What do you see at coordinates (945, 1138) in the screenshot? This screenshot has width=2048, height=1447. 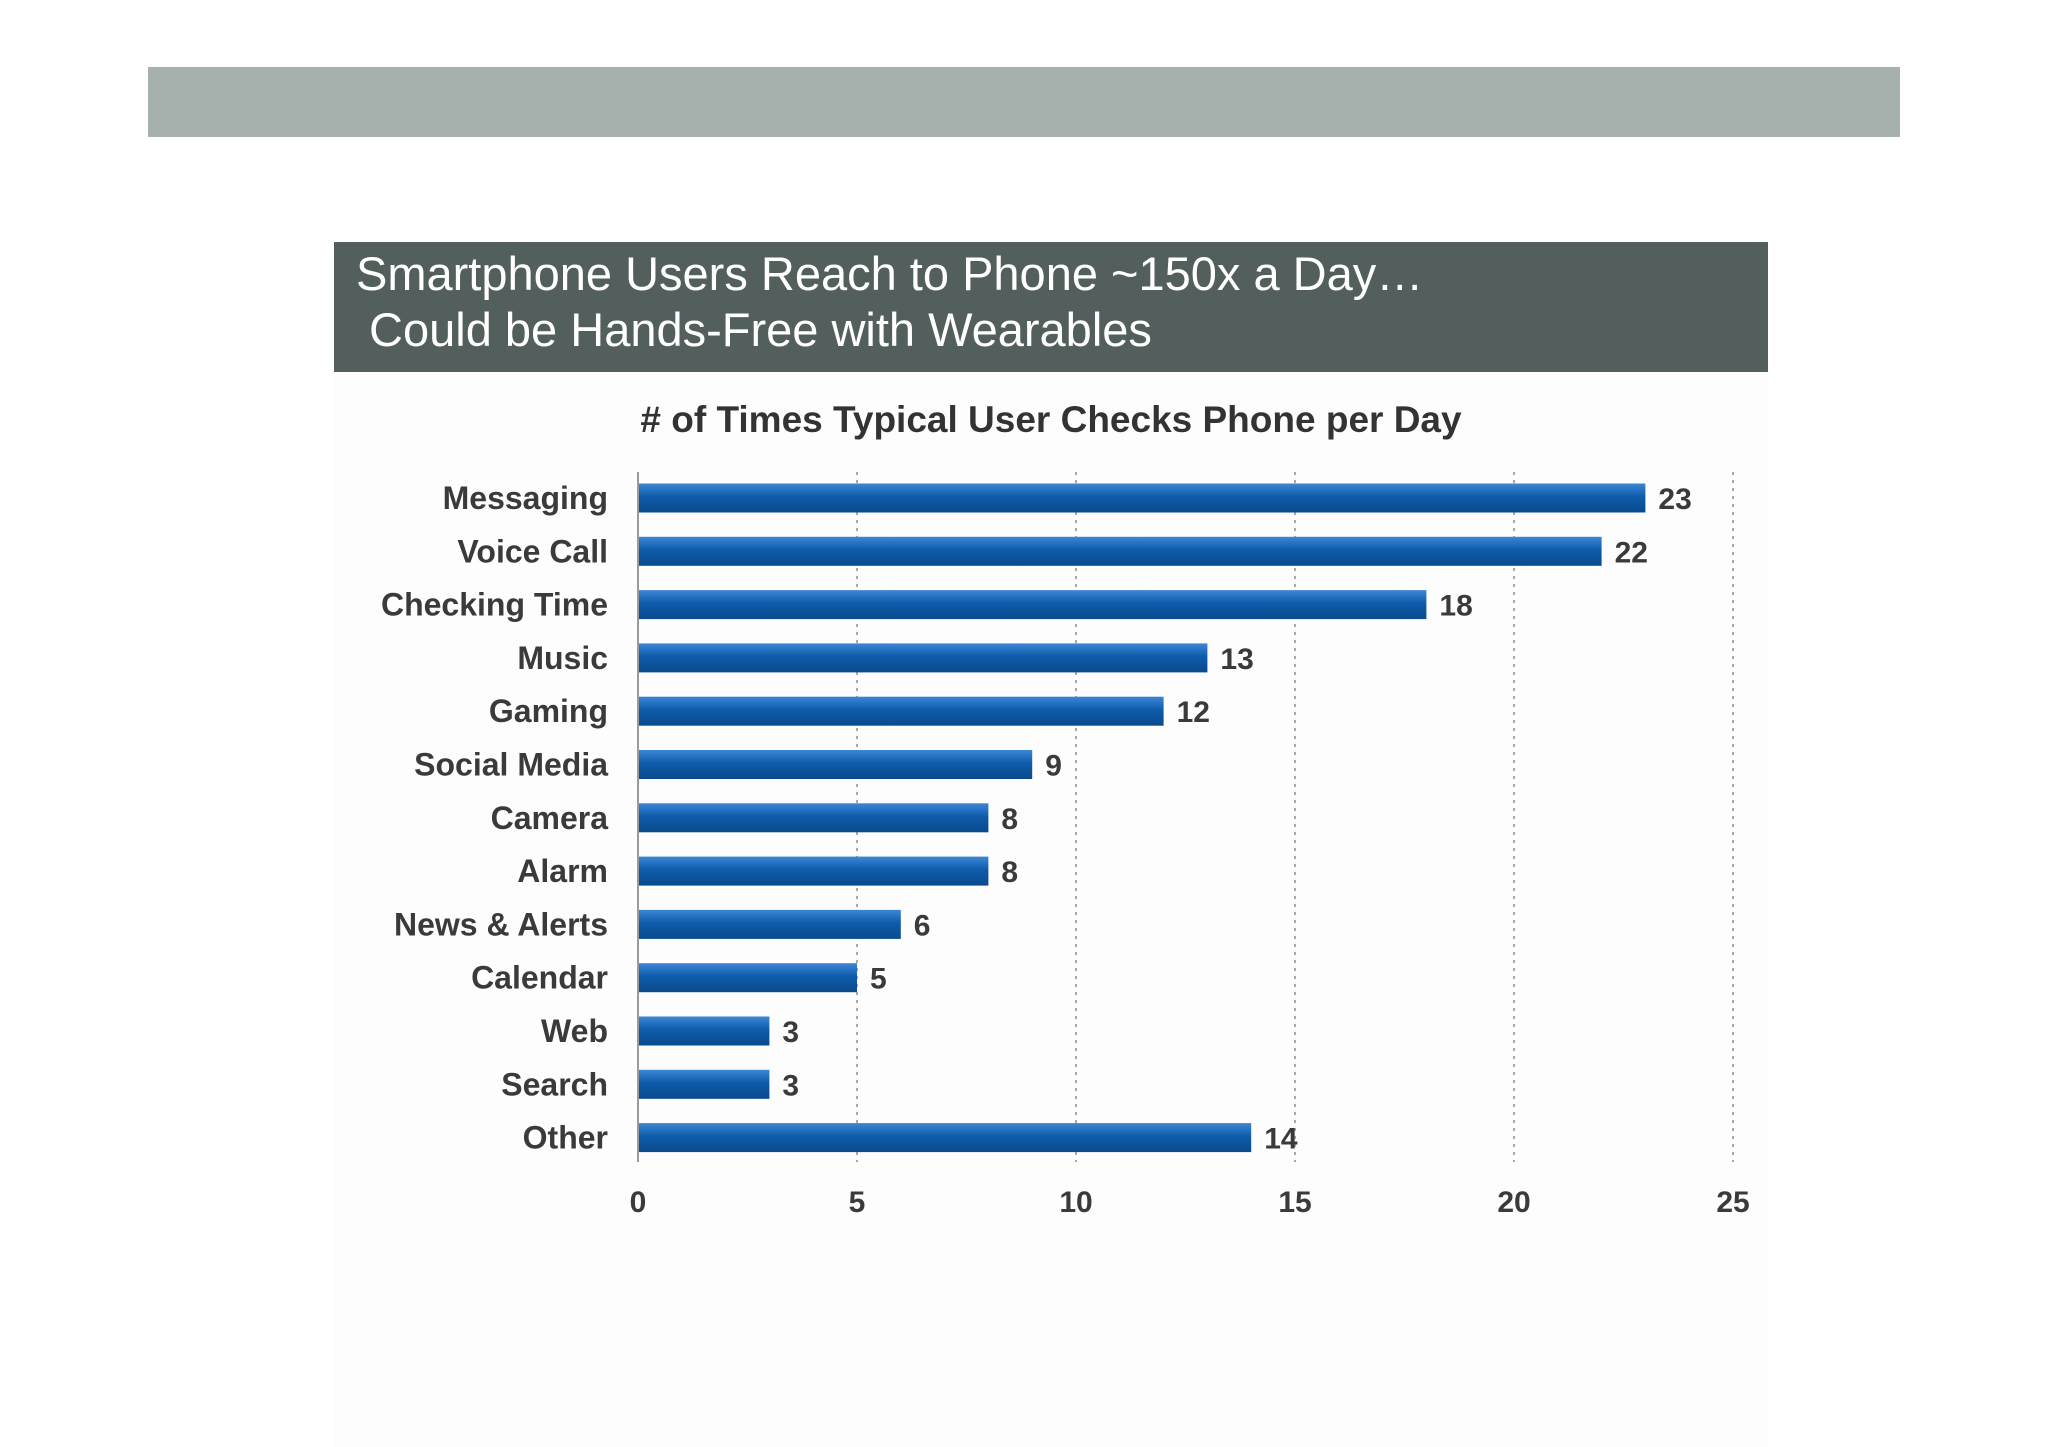 I see `bar-other` at bounding box center [945, 1138].